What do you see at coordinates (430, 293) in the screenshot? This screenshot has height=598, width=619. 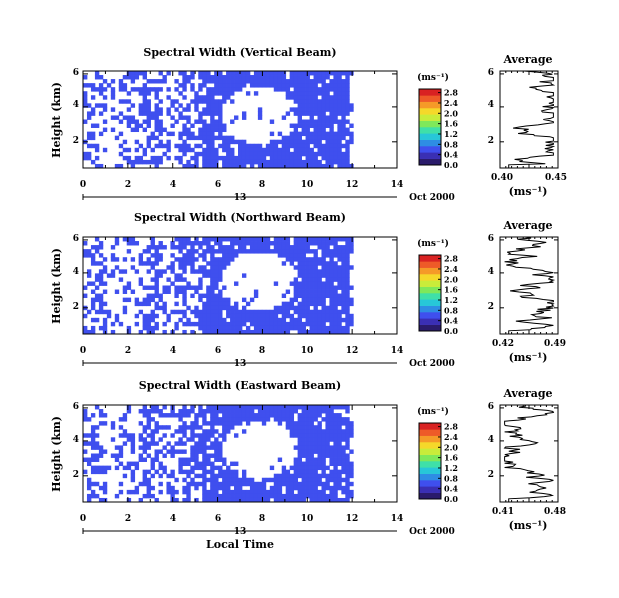 I see `colorbar-frame` at bounding box center [430, 293].